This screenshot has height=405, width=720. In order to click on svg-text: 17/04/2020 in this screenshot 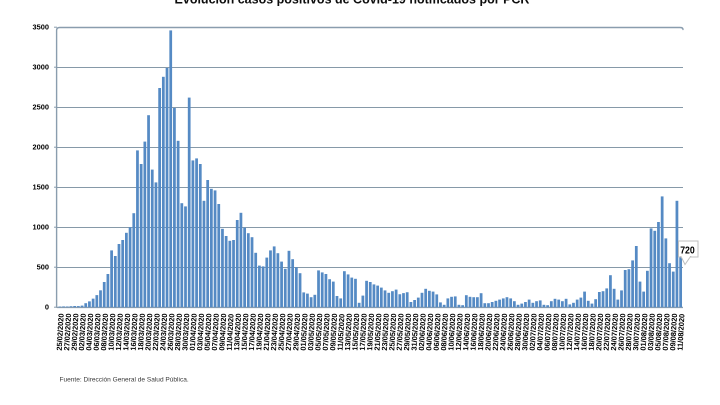, I will do `click(252, 332)`.